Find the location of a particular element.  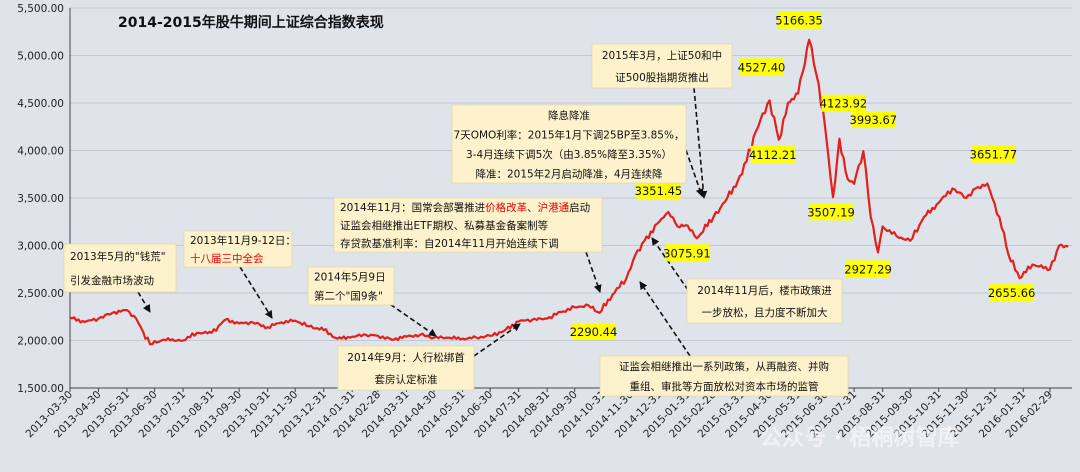

data-label: 3507.19 is located at coordinates (831, 212).